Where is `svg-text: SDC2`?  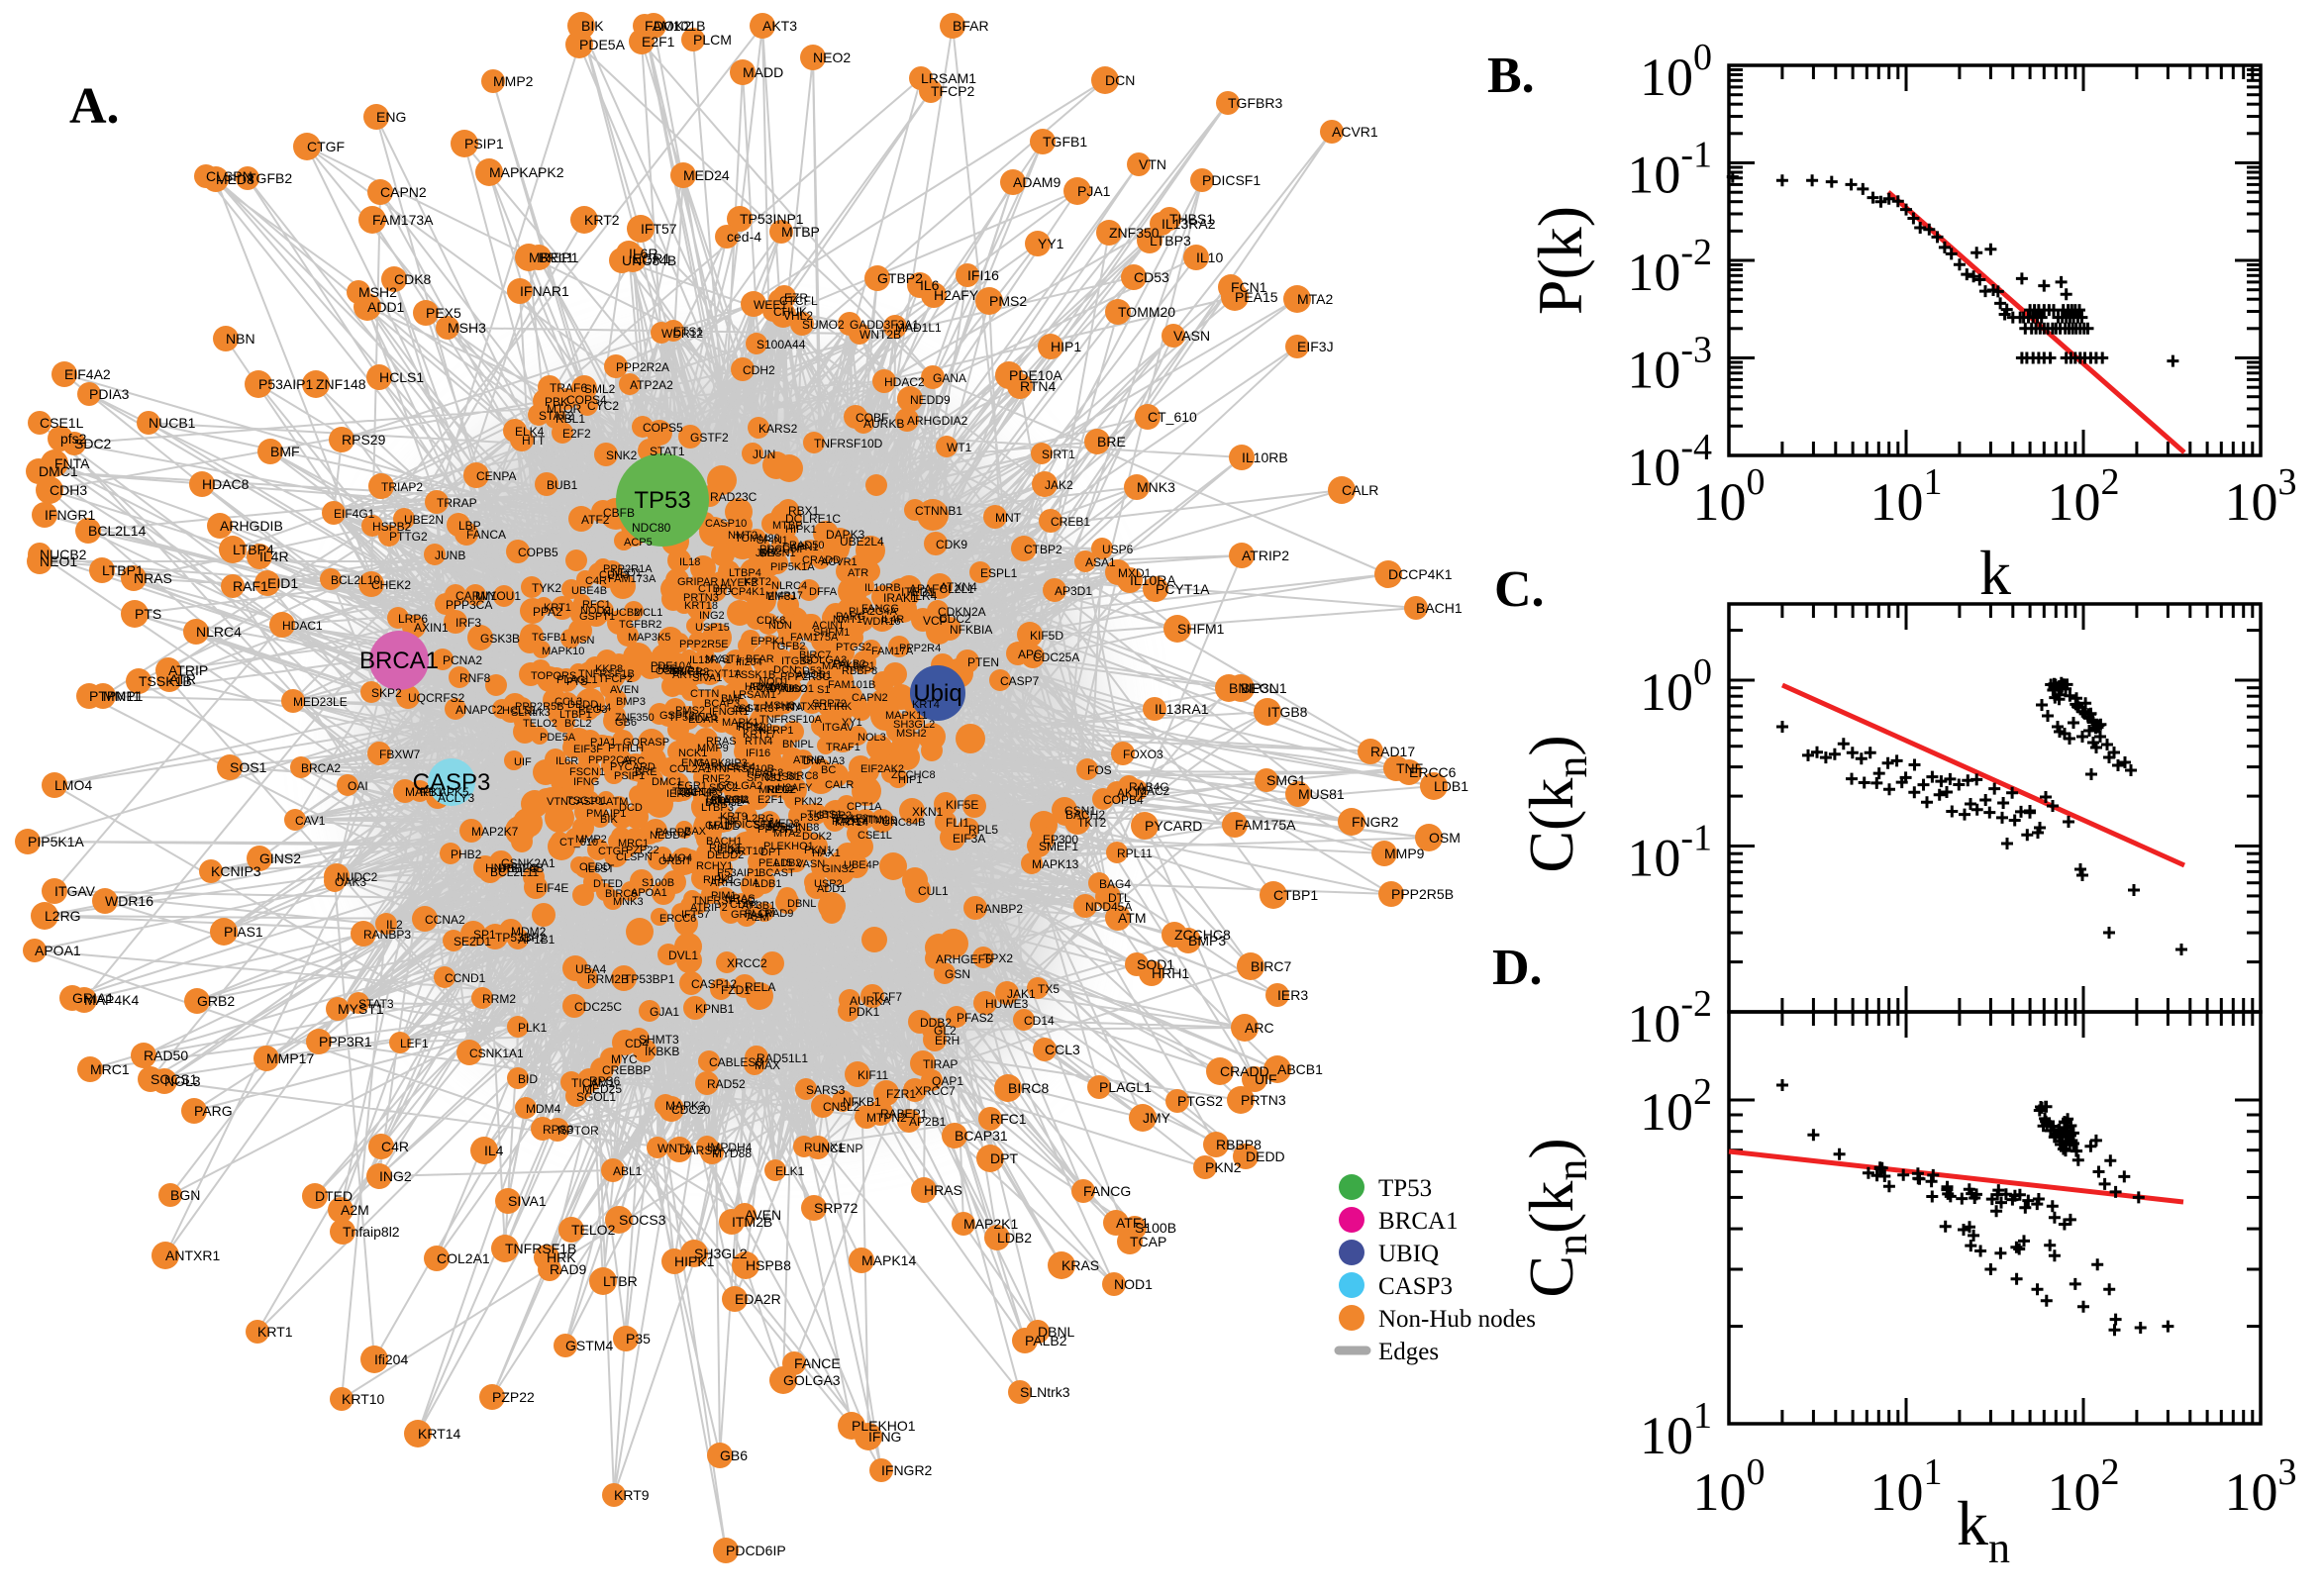
svg-text: SDC2 is located at coordinates (93, 443).